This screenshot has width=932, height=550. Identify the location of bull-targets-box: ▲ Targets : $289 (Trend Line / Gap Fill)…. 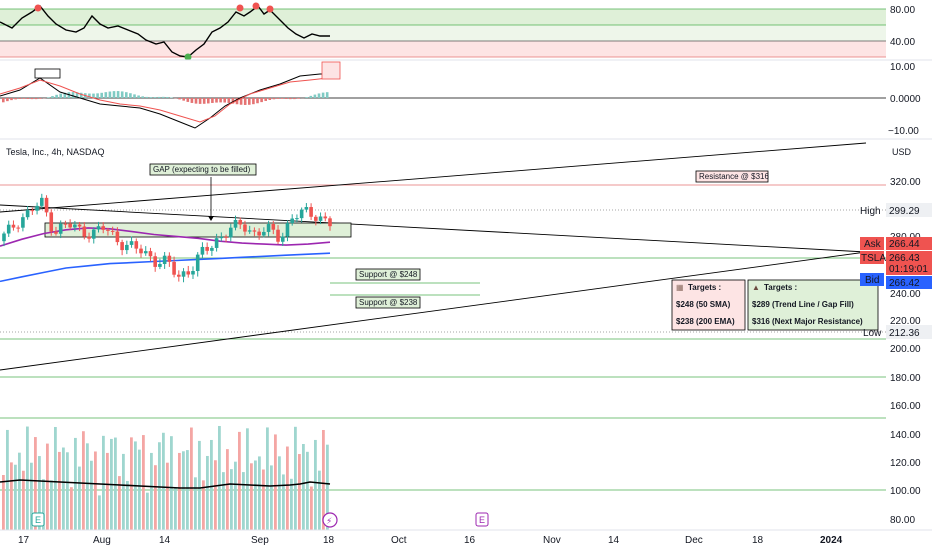
(813, 305).